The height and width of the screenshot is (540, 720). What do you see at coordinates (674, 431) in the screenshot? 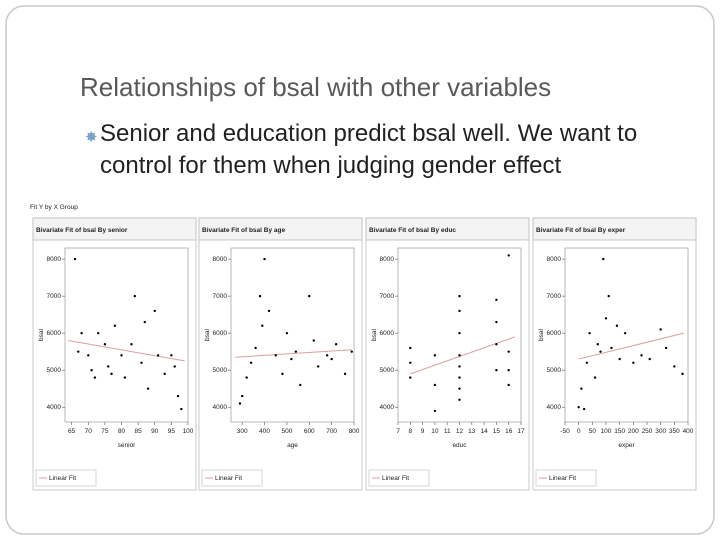
I see `x-tick-label: 350` at bounding box center [674, 431].